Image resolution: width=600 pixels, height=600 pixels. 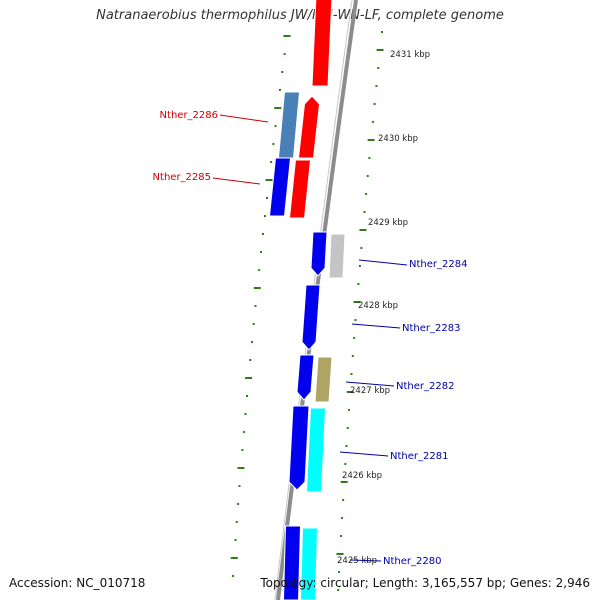 I want to click on kbp-label: 2430 kbp, so click(x=398, y=139).